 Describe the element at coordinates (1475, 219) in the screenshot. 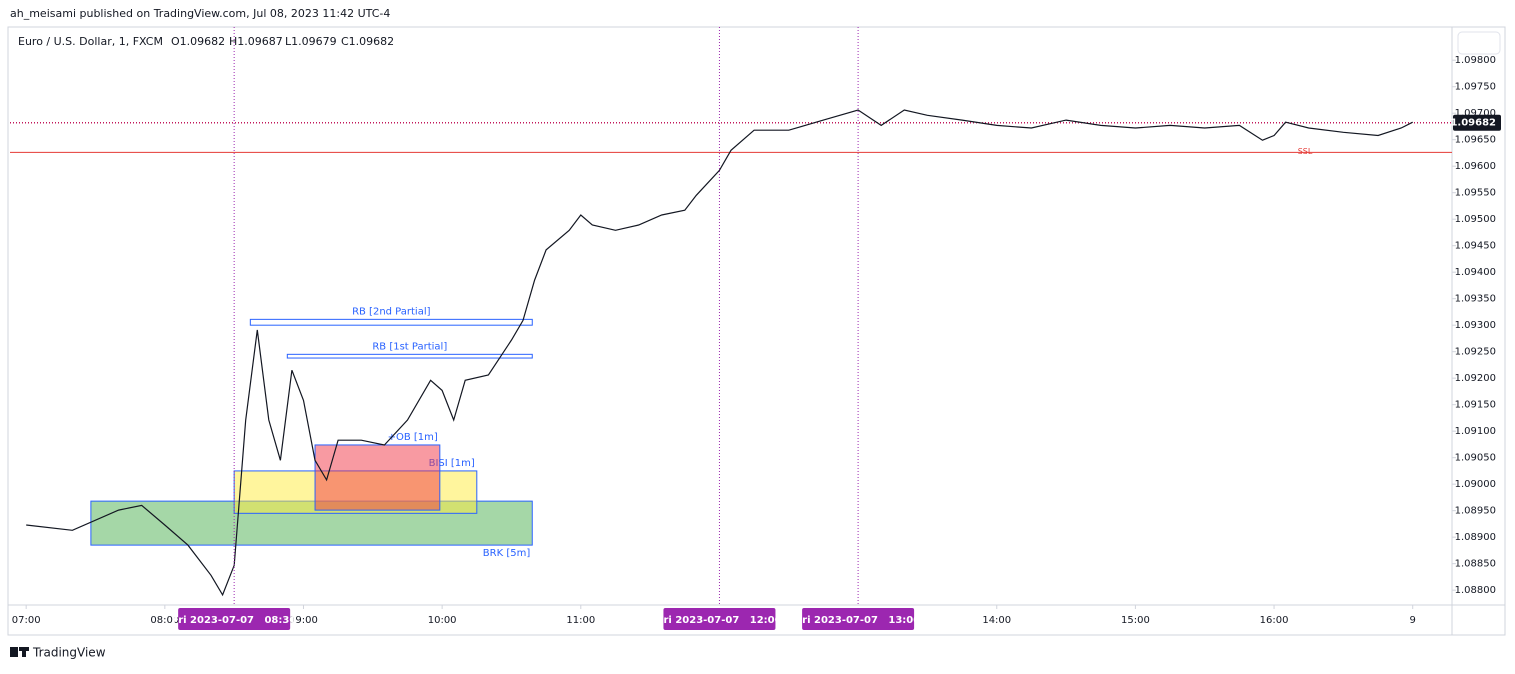

I see `y-tick-label: 1.09500` at that location.